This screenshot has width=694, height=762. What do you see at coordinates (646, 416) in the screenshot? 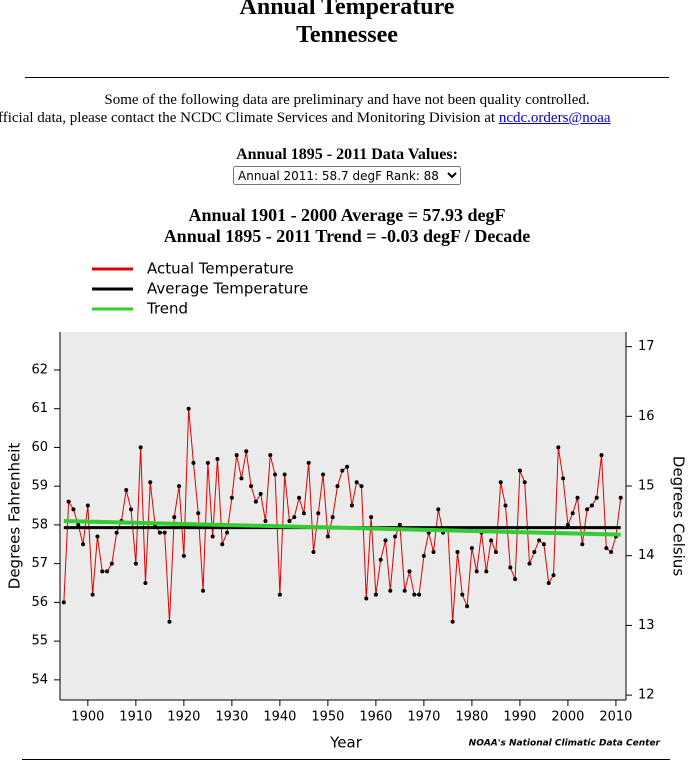
I see `y2-tick-label: 16` at bounding box center [646, 416].